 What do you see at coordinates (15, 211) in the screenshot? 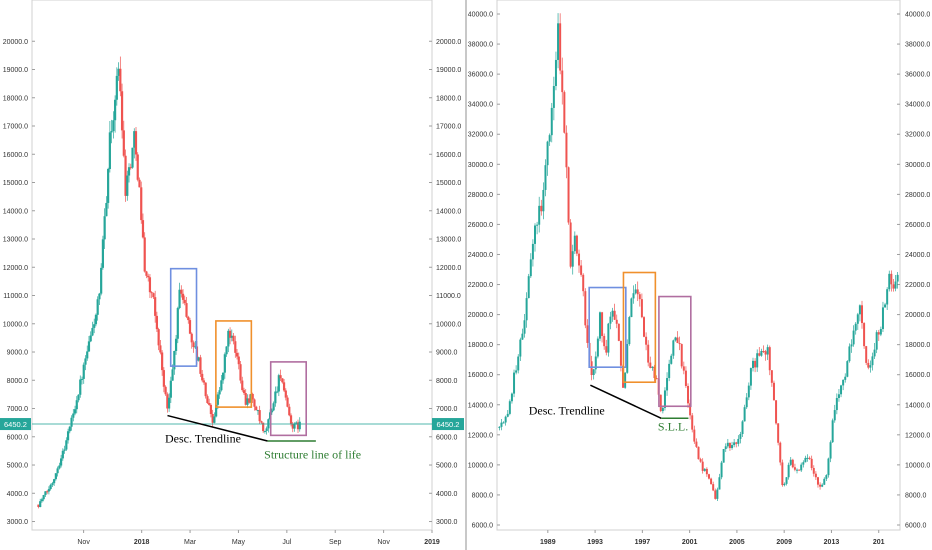
I see `y-tick-label: 14000.0` at bounding box center [15, 211].